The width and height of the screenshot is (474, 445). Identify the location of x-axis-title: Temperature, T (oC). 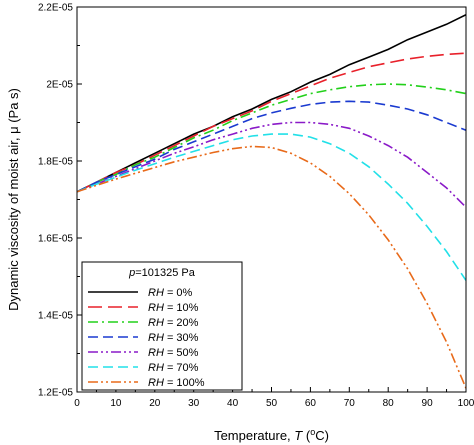
(271, 435).